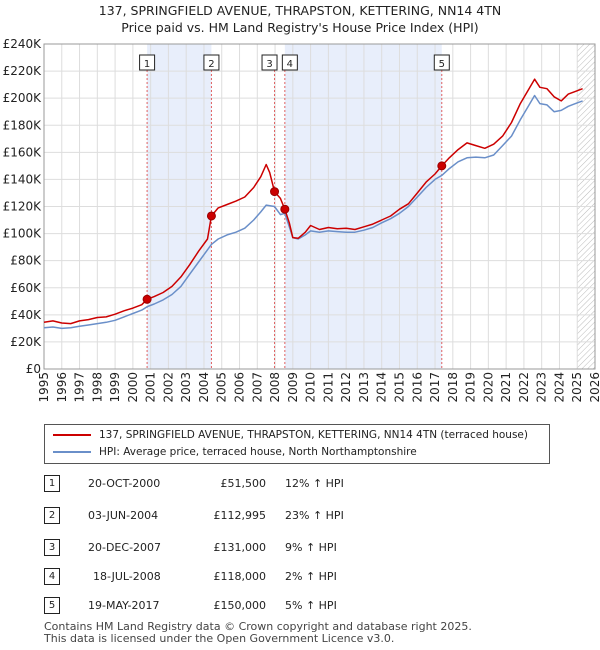 Image resolution: width=600 pixels, height=650 pixels. What do you see at coordinates (124, 483) in the screenshot?
I see `transaction-date: 20-OCT-2000` at bounding box center [124, 483].